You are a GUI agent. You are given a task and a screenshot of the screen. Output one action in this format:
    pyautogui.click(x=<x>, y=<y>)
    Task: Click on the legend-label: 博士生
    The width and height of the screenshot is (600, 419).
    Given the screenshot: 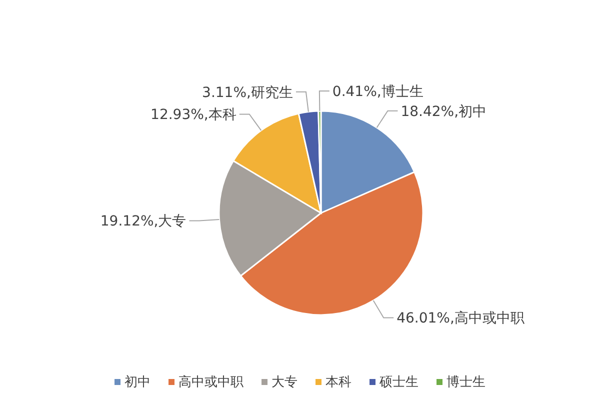 What is the action you would take?
    pyautogui.click(x=466, y=382)
    